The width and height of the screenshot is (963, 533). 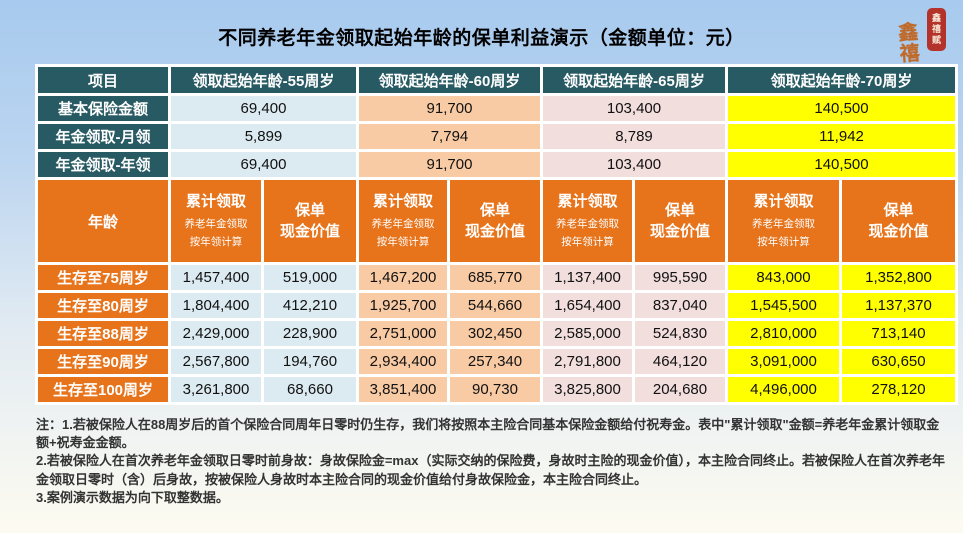 I want to click on table-cell: 302,450, so click(x=495, y=333).